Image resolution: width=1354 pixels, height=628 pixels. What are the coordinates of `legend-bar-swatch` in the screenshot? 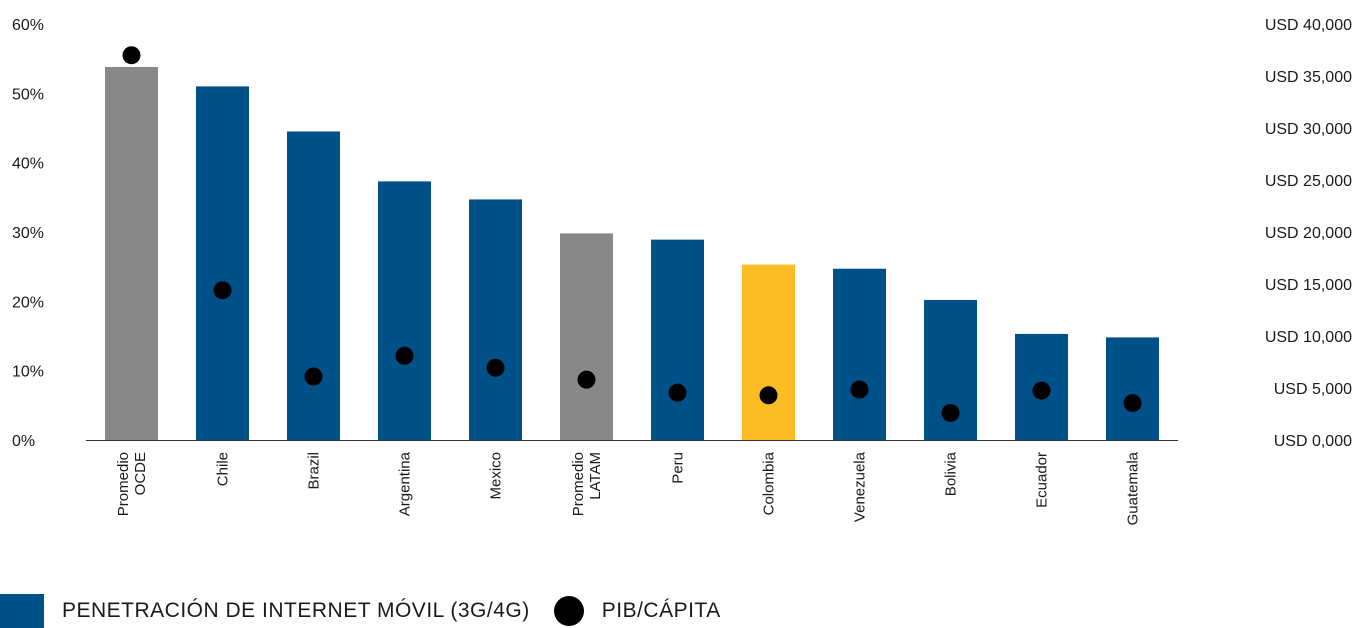 It's located at (22, 611).